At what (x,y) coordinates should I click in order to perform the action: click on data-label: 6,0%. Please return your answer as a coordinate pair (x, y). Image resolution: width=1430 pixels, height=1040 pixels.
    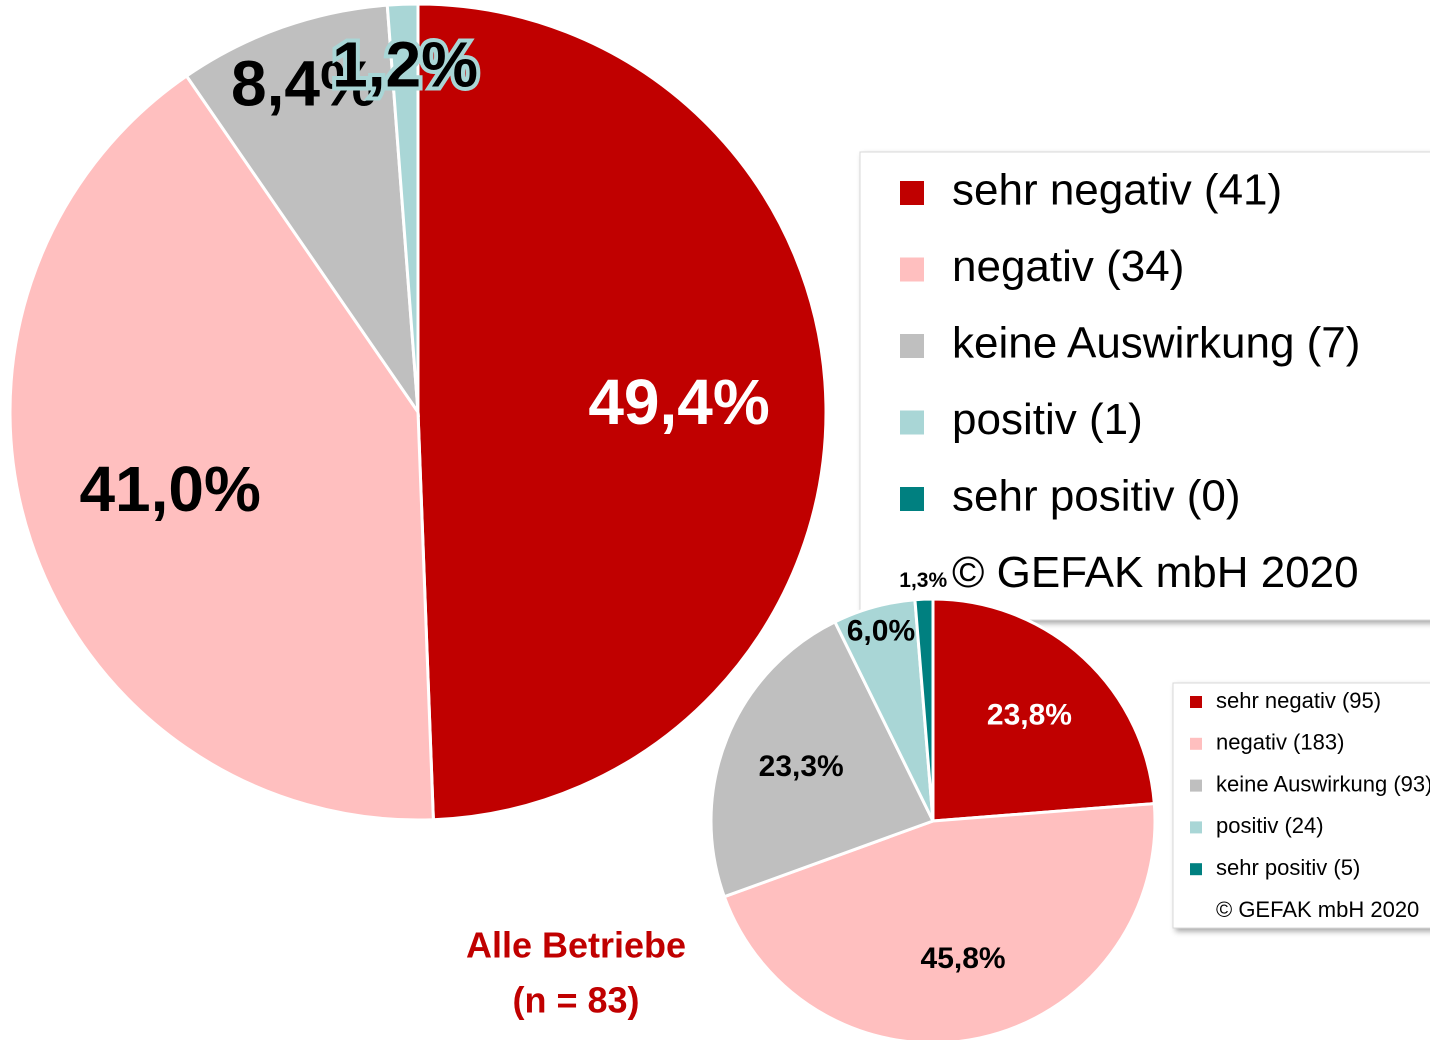
    Looking at the image, I should click on (881, 631).